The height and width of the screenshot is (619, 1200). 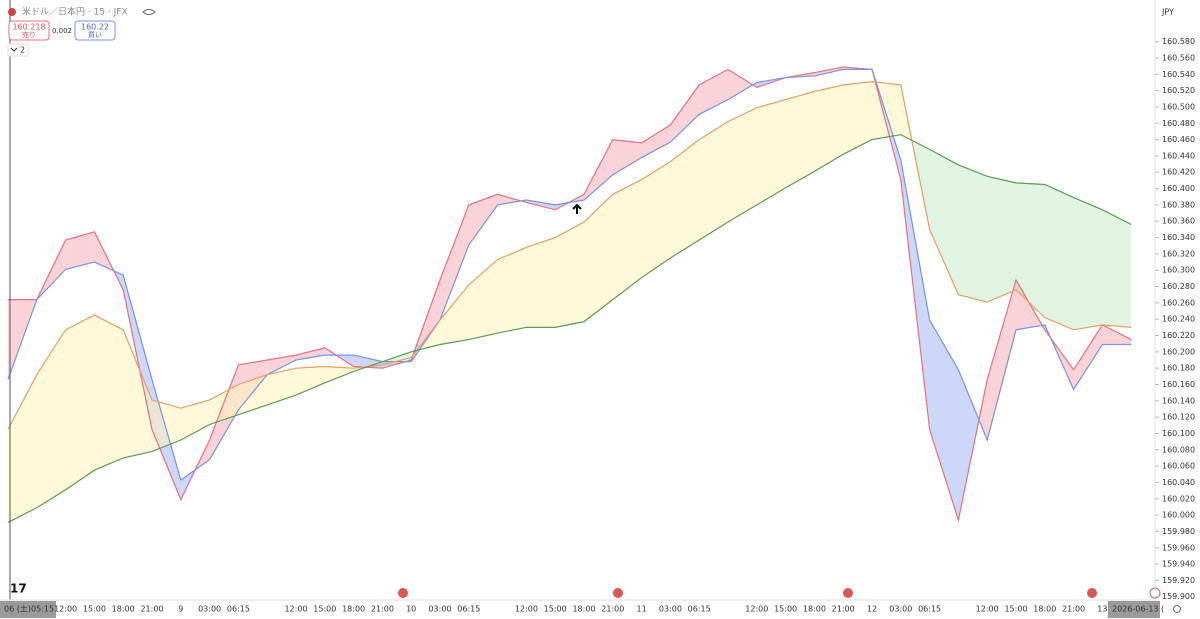 I want to click on y-tick-label: 160.140, so click(x=1178, y=400).